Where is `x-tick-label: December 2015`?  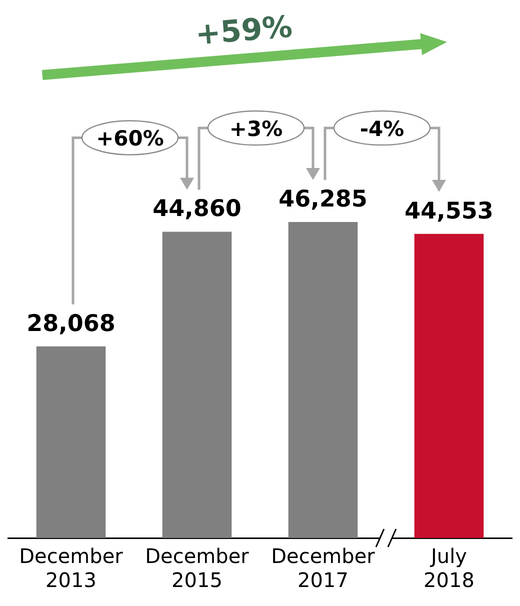 x-tick-label: December 2015 is located at coordinates (197, 568).